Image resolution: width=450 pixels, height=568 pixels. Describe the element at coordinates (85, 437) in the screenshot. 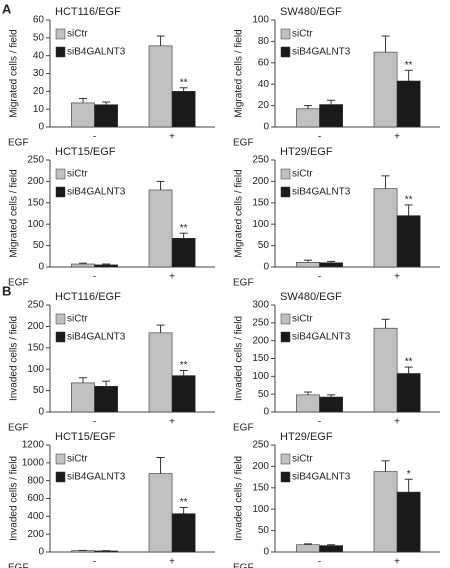

I see `chart-title: HCT15/EGF` at that location.